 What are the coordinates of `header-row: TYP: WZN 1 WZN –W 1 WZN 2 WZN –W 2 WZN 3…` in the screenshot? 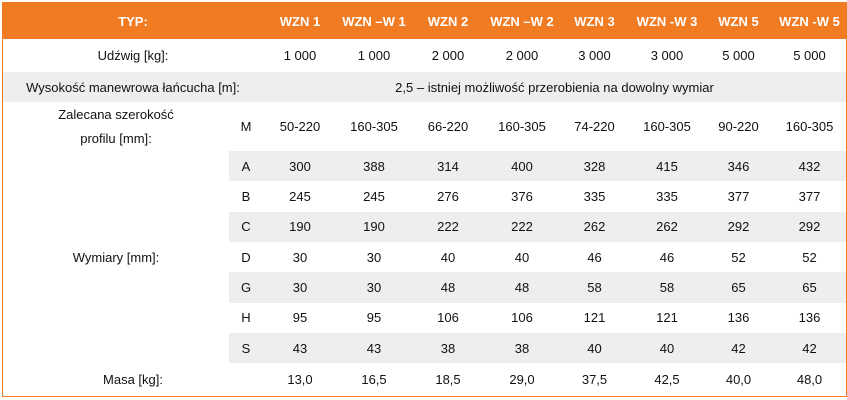 It's located at (424, 21).